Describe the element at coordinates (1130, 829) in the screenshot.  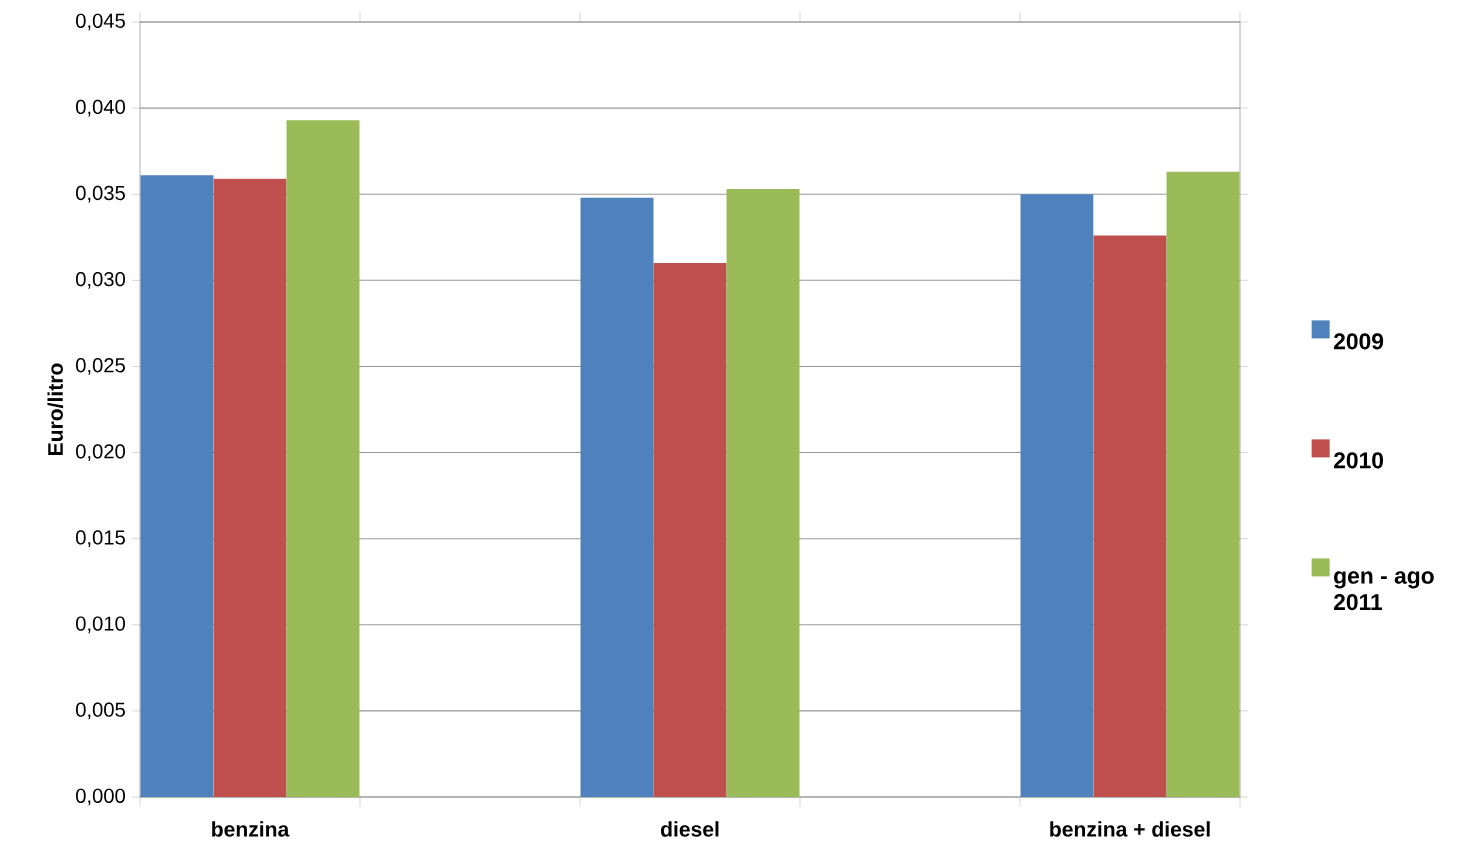
I see `x-tick-label: benzina + diesel` at that location.